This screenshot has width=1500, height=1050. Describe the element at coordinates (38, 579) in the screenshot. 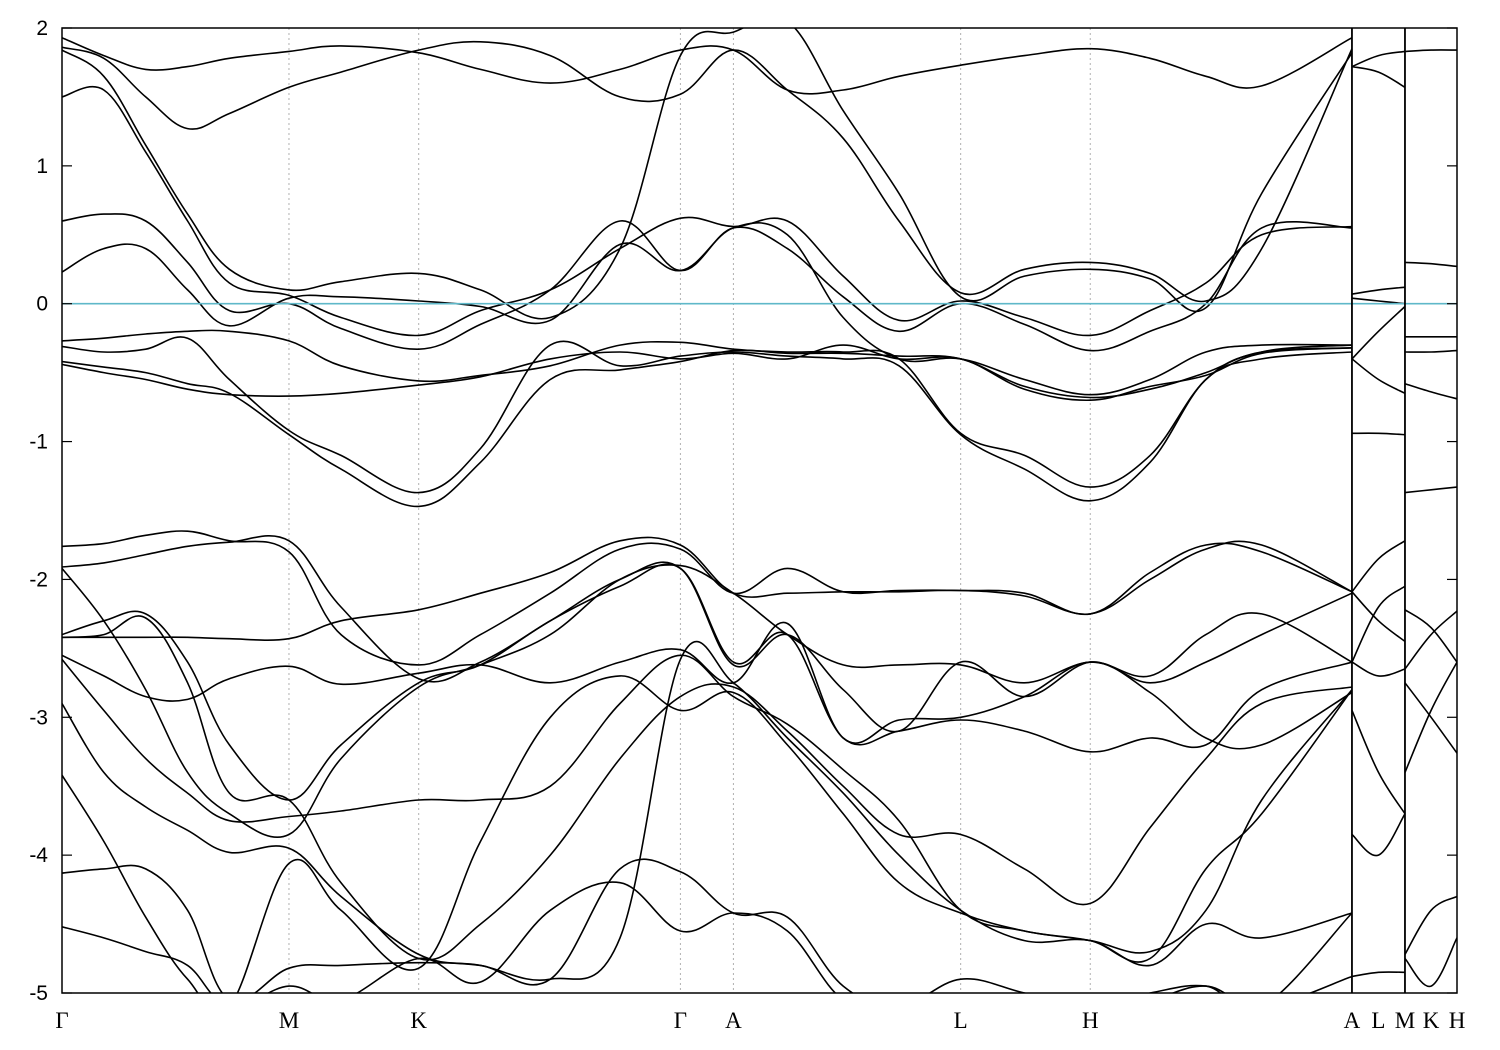

I see `y-tick-label: -2` at that location.